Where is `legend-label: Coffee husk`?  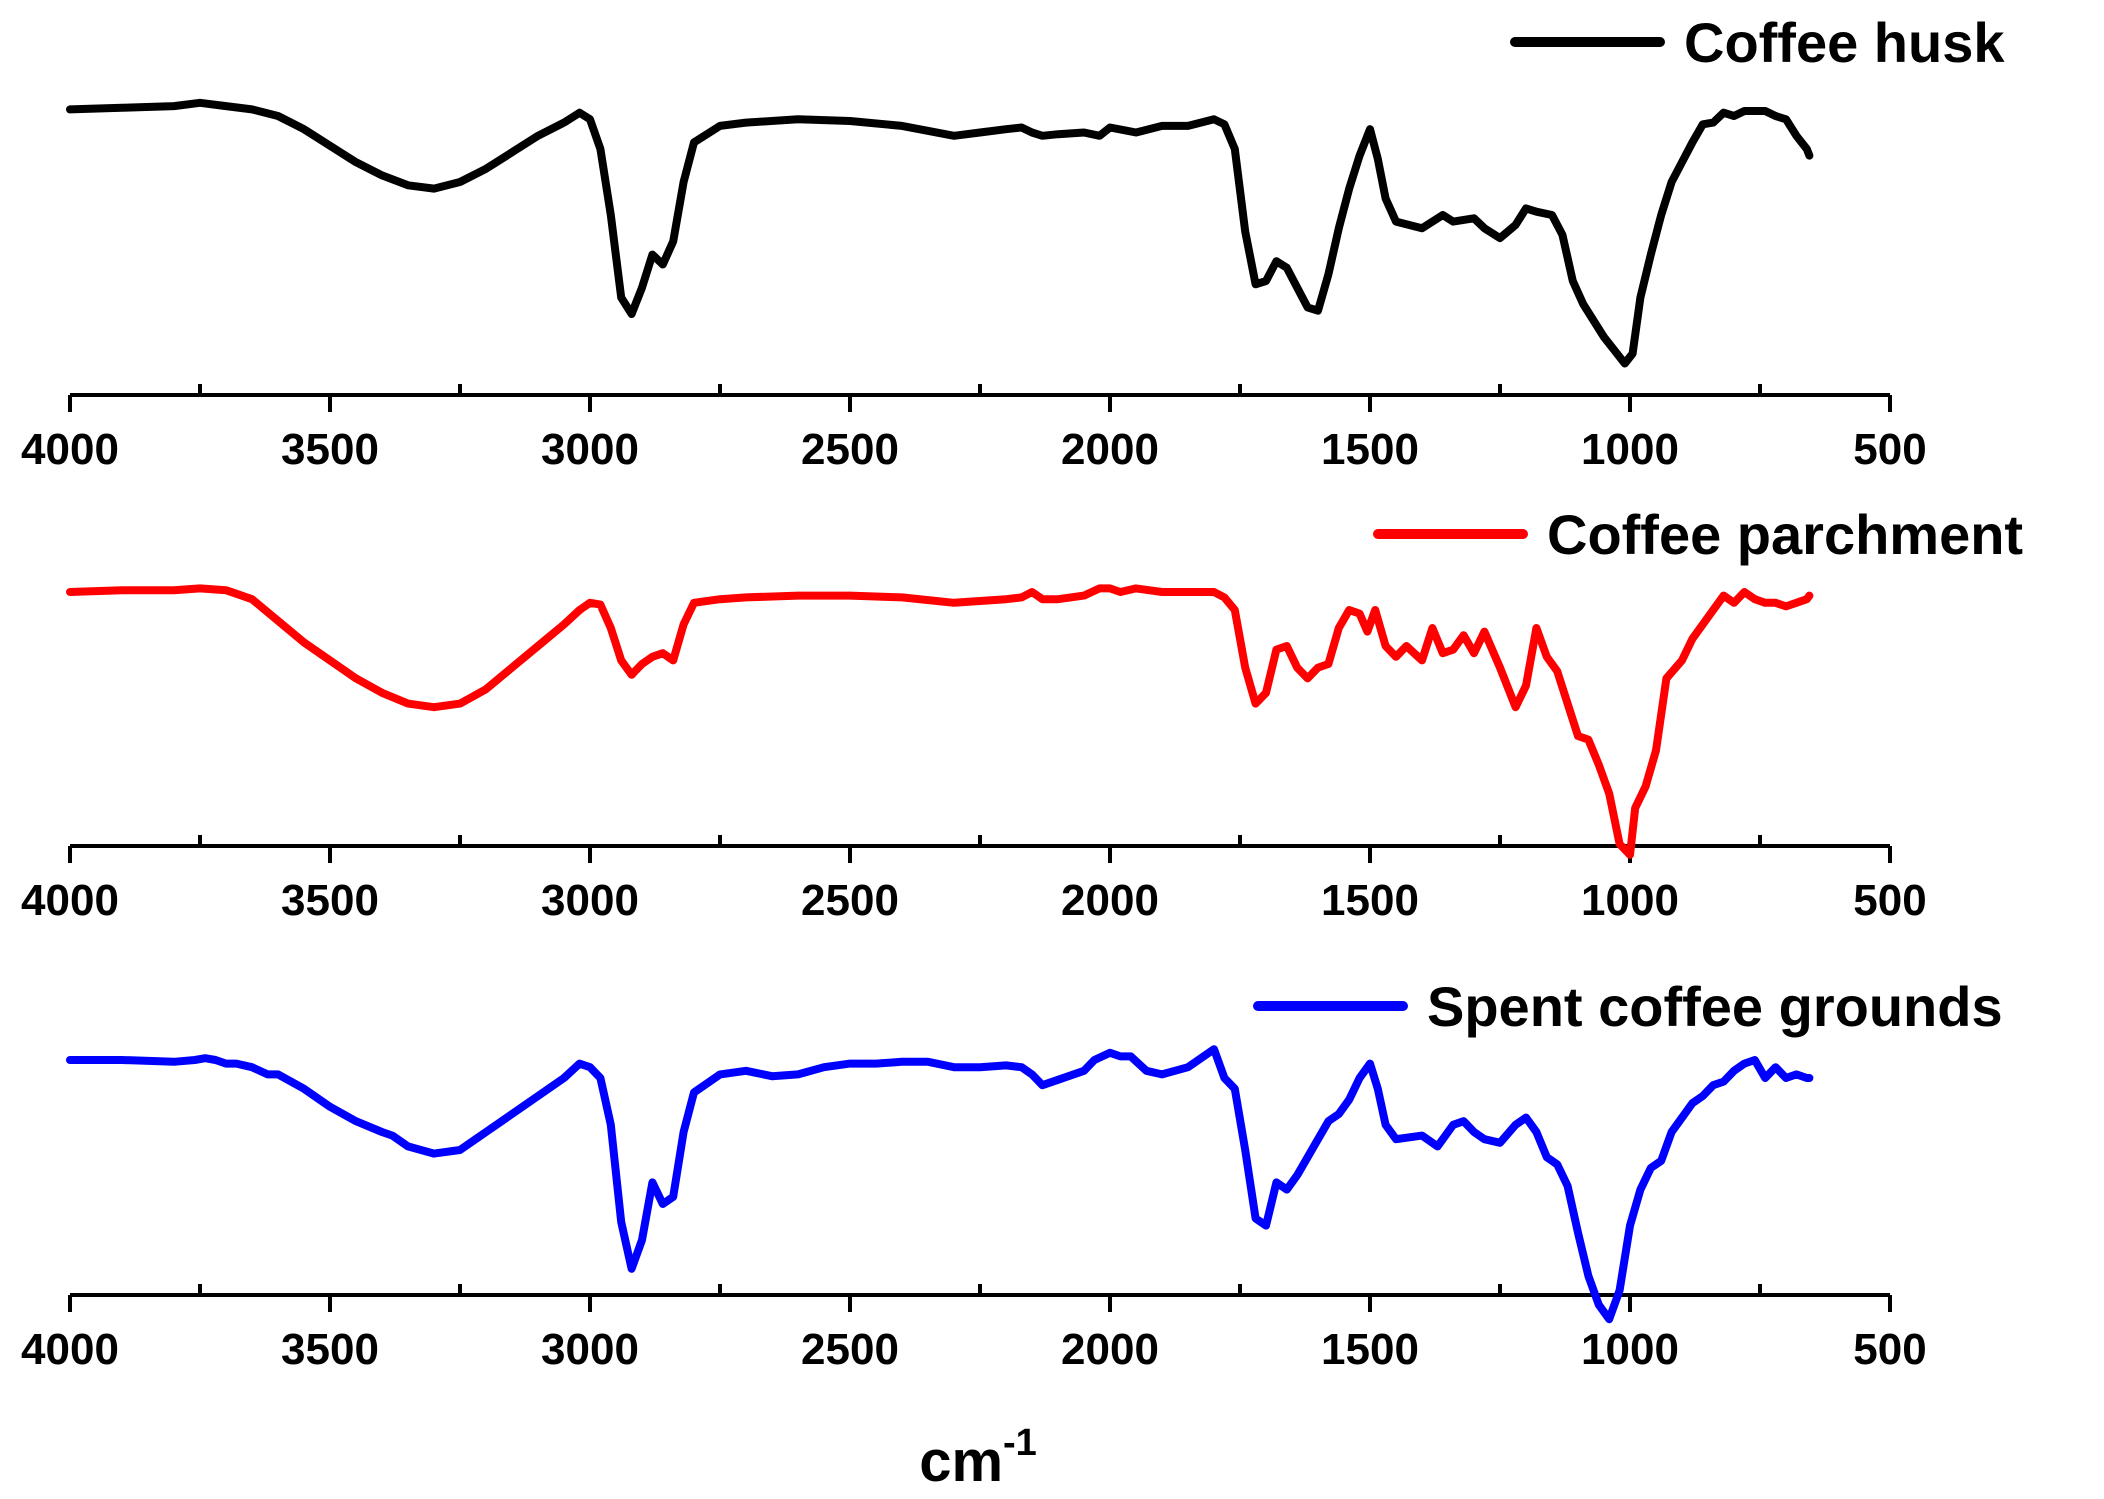 legend-label: Coffee husk is located at coordinates (1844, 42).